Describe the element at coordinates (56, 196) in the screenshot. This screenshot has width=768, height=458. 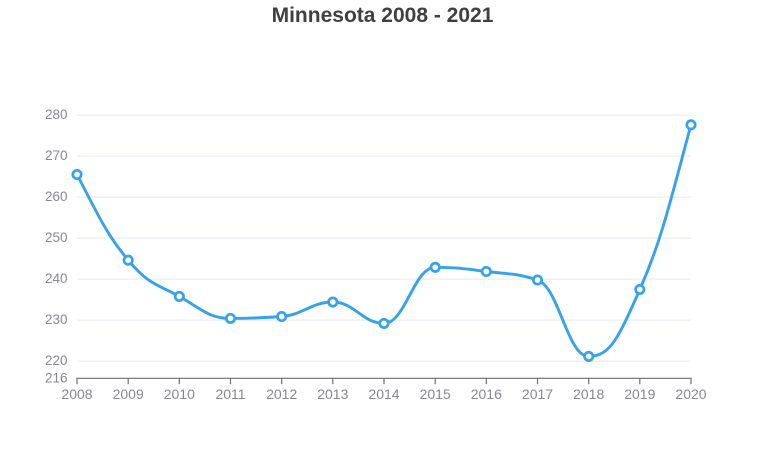
I see `svg-text: 260` at that location.